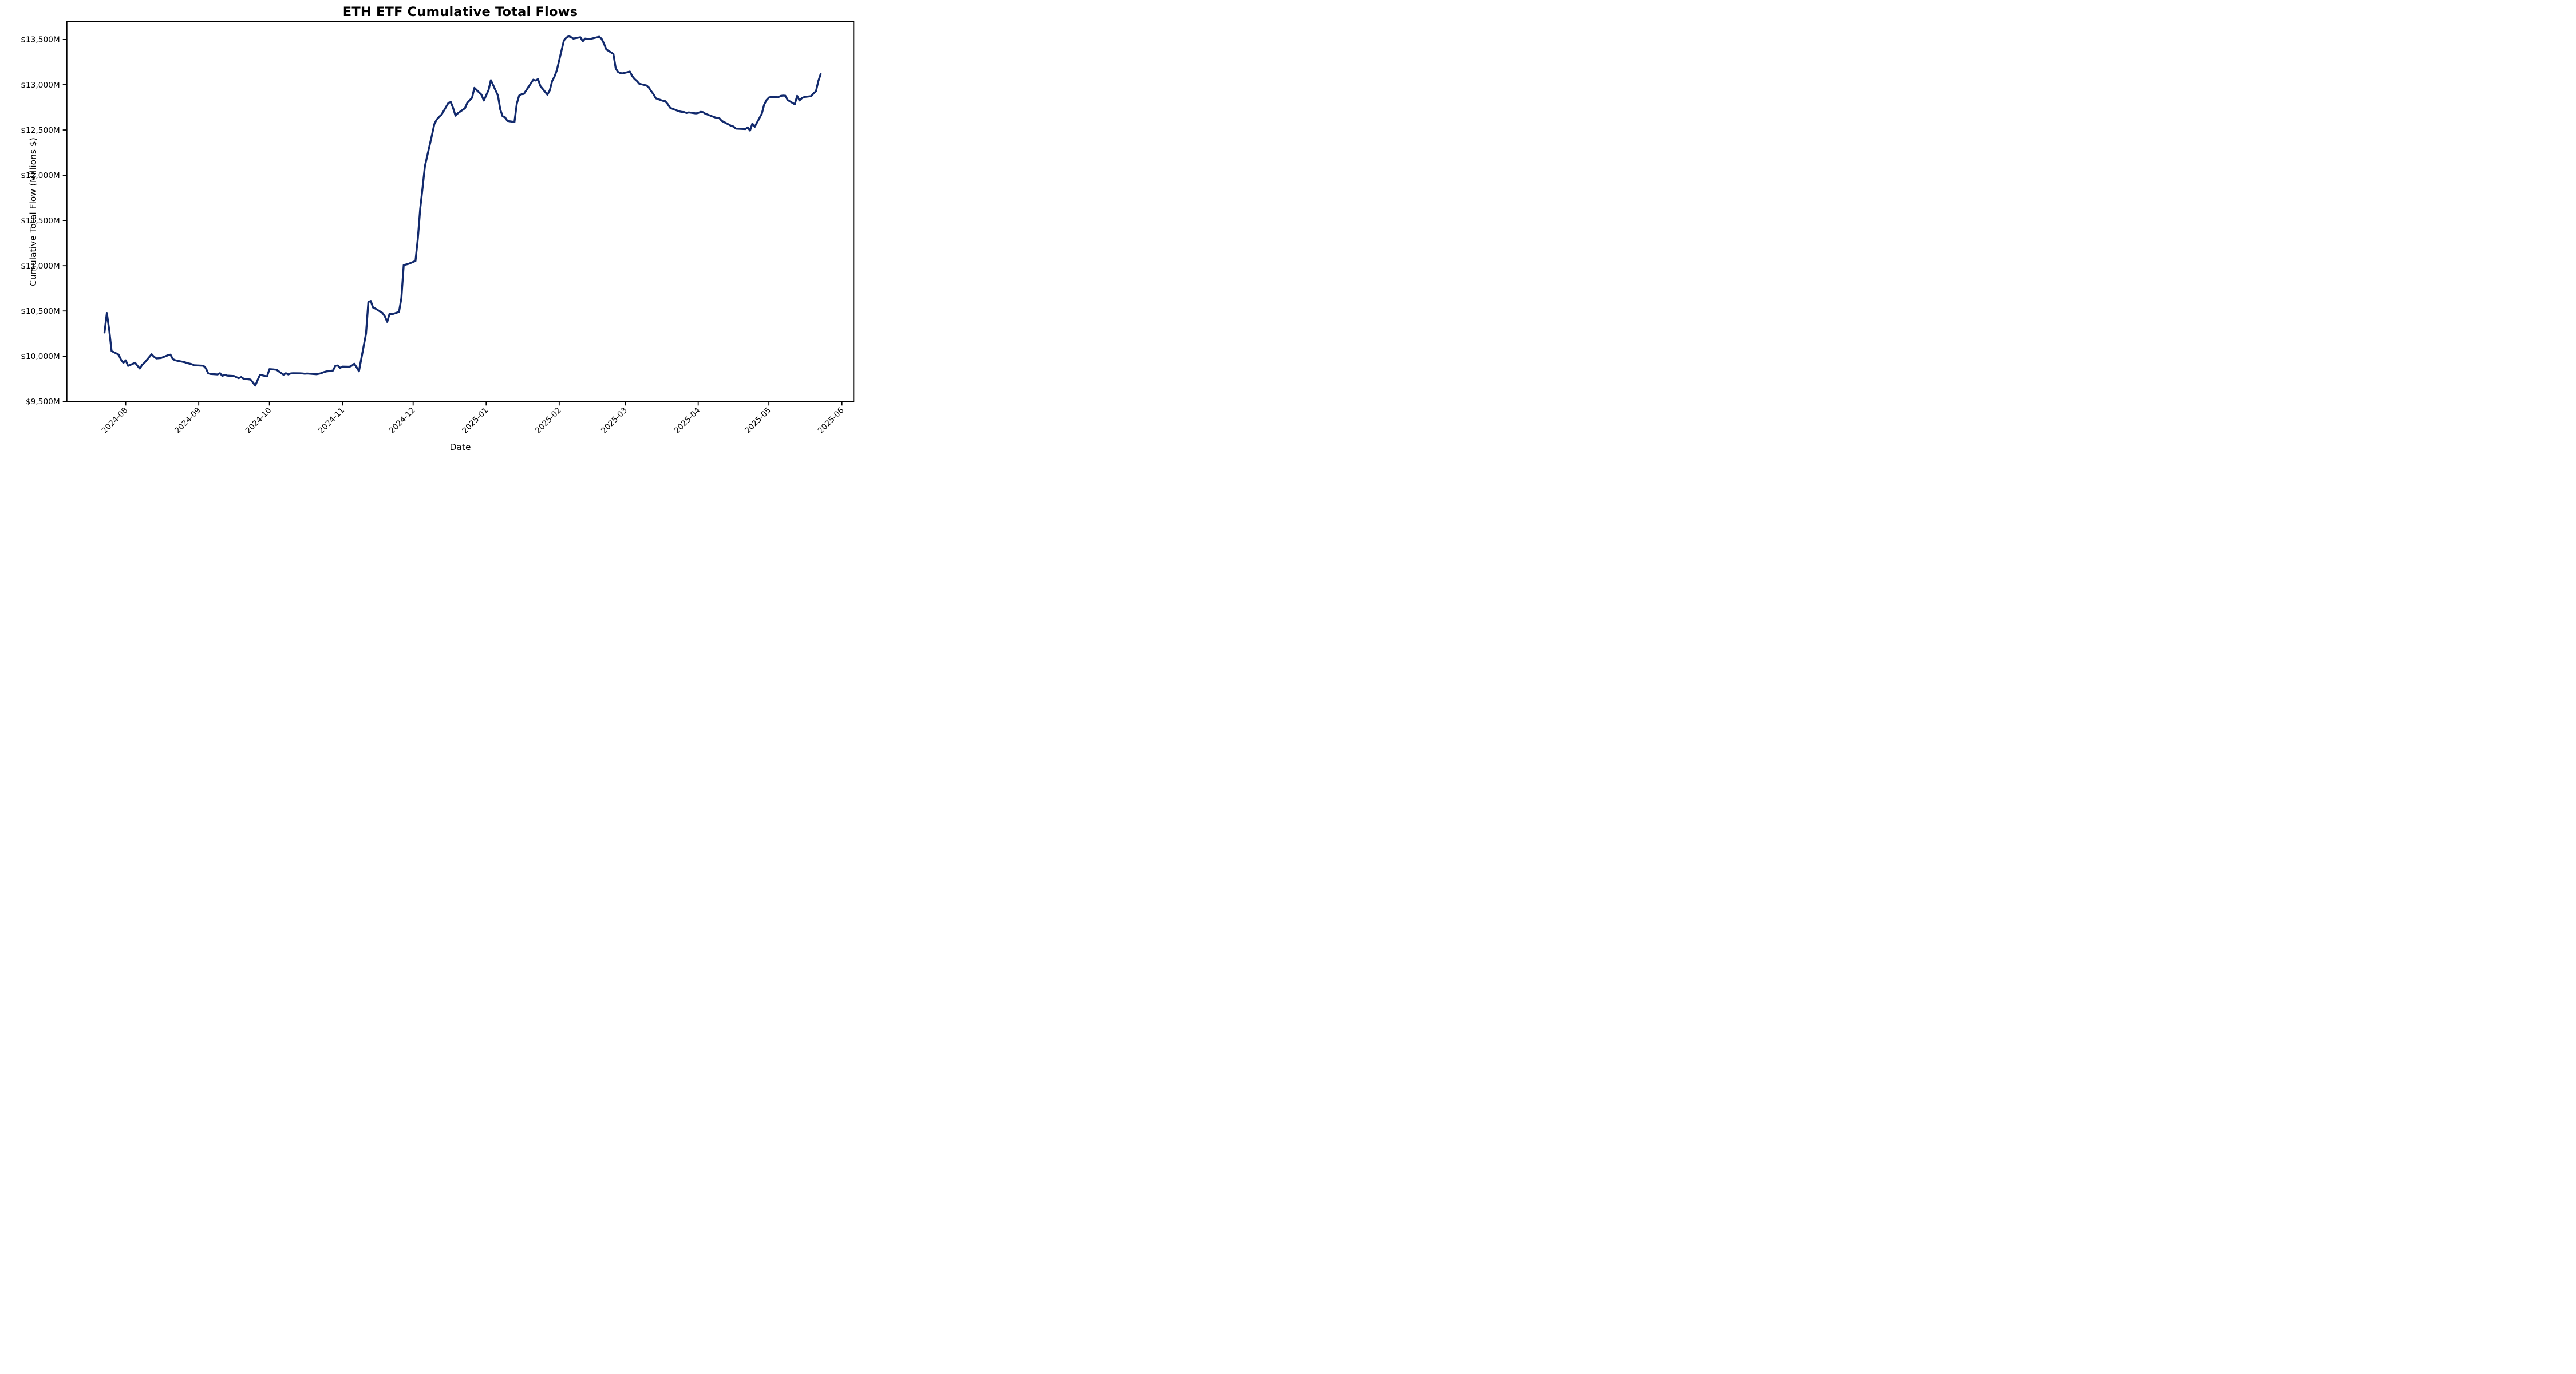 The height and width of the screenshot is (1374, 2576). Describe the element at coordinates (40, 266) in the screenshot. I see `y-tick-label: $11,000M` at that location.